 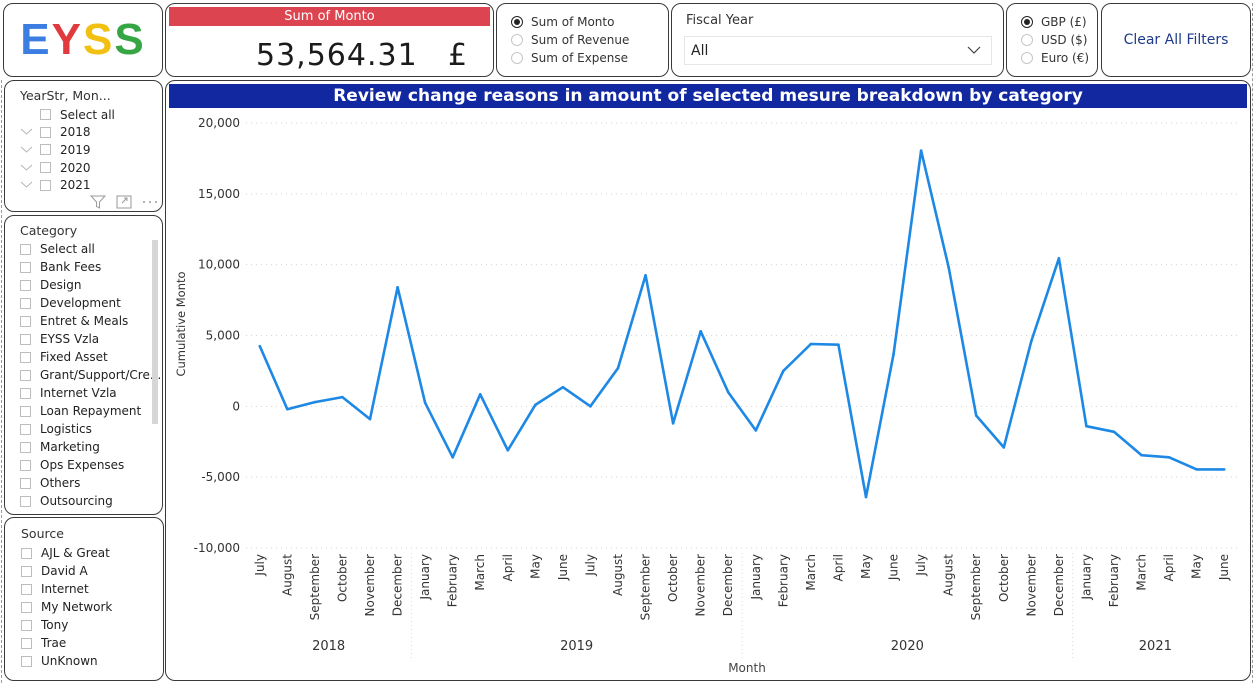 What do you see at coordinates (91, 168) in the screenshot?
I see `year-item: 2020` at bounding box center [91, 168].